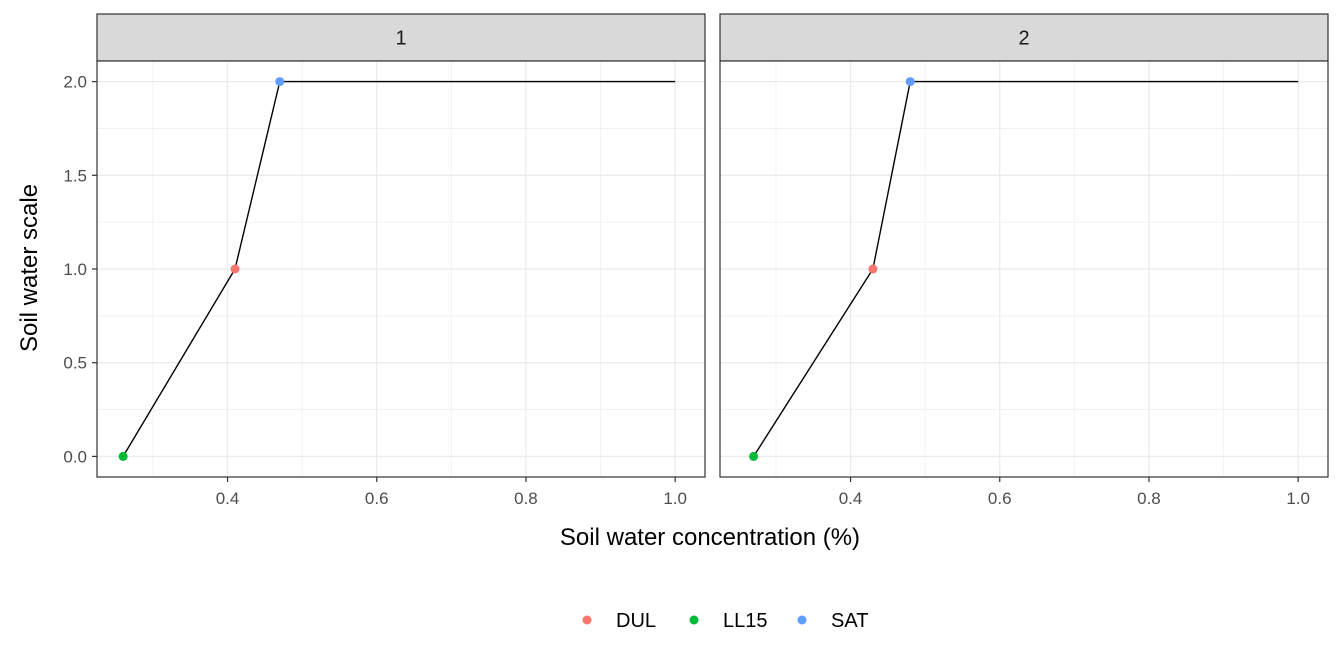  What do you see at coordinates (75, 175) in the screenshot?
I see `y-tick-label: 1.5` at bounding box center [75, 175].